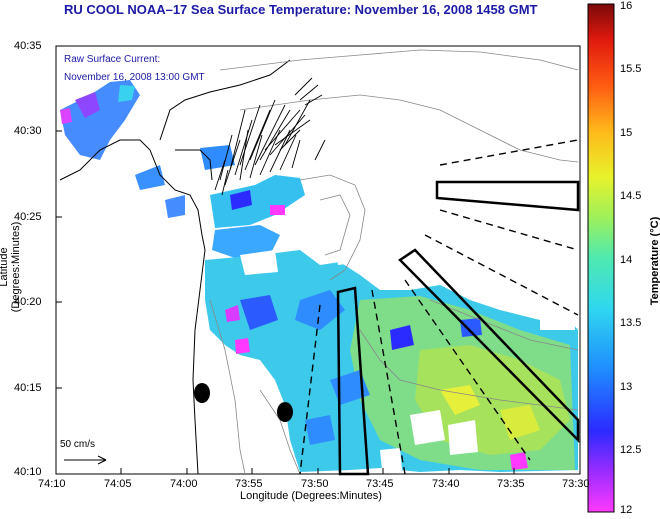 This screenshot has height=519, width=660. I want to click on y-tick: 40:35, so click(28, 46).